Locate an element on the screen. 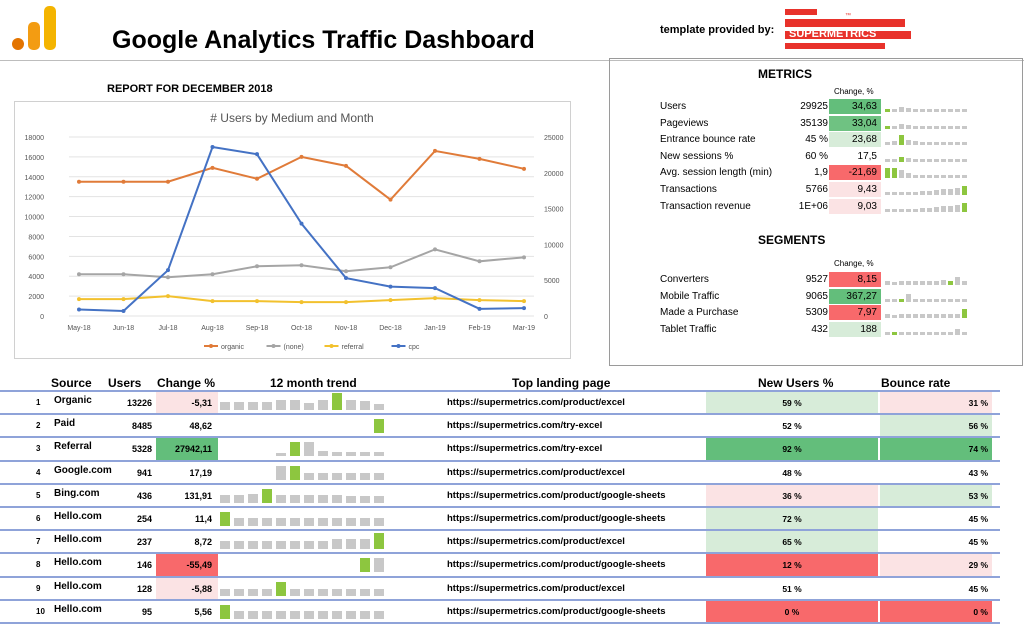  col-bounce-rate: Bounce rate is located at coordinates (916, 383).